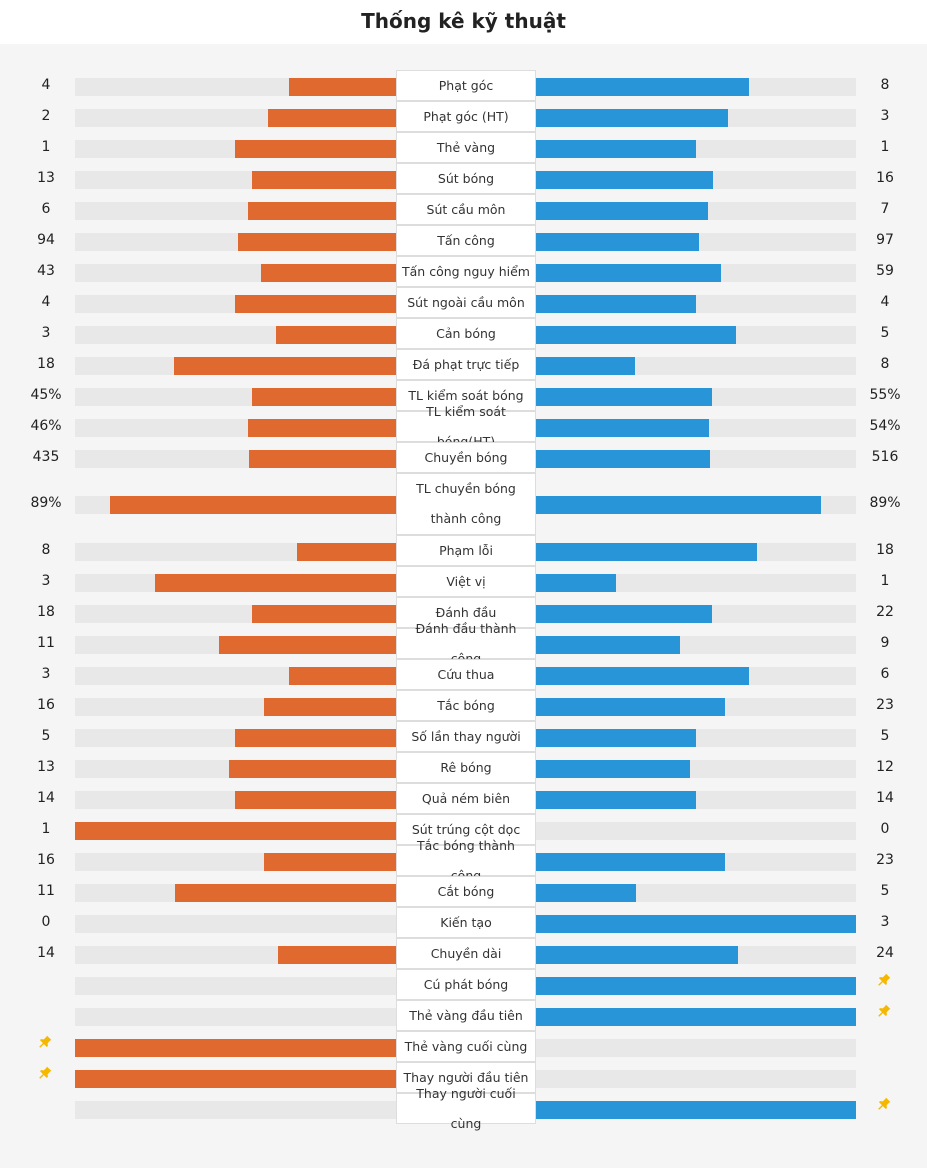  What do you see at coordinates (885, 208) in the screenshot?
I see `away-value: 7` at bounding box center [885, 208].